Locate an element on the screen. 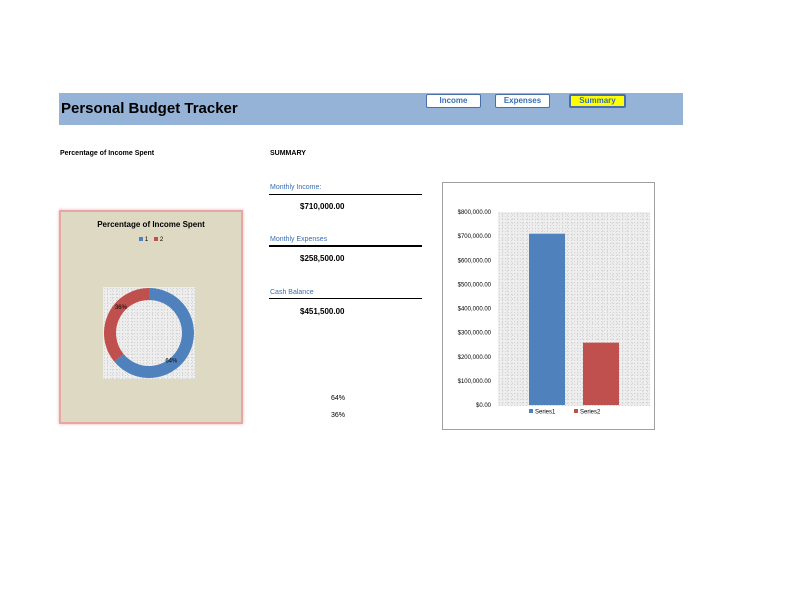 The image size is (792, 612). bar-ytick-label: $500,000.00 is located at coordinates (475, 285).